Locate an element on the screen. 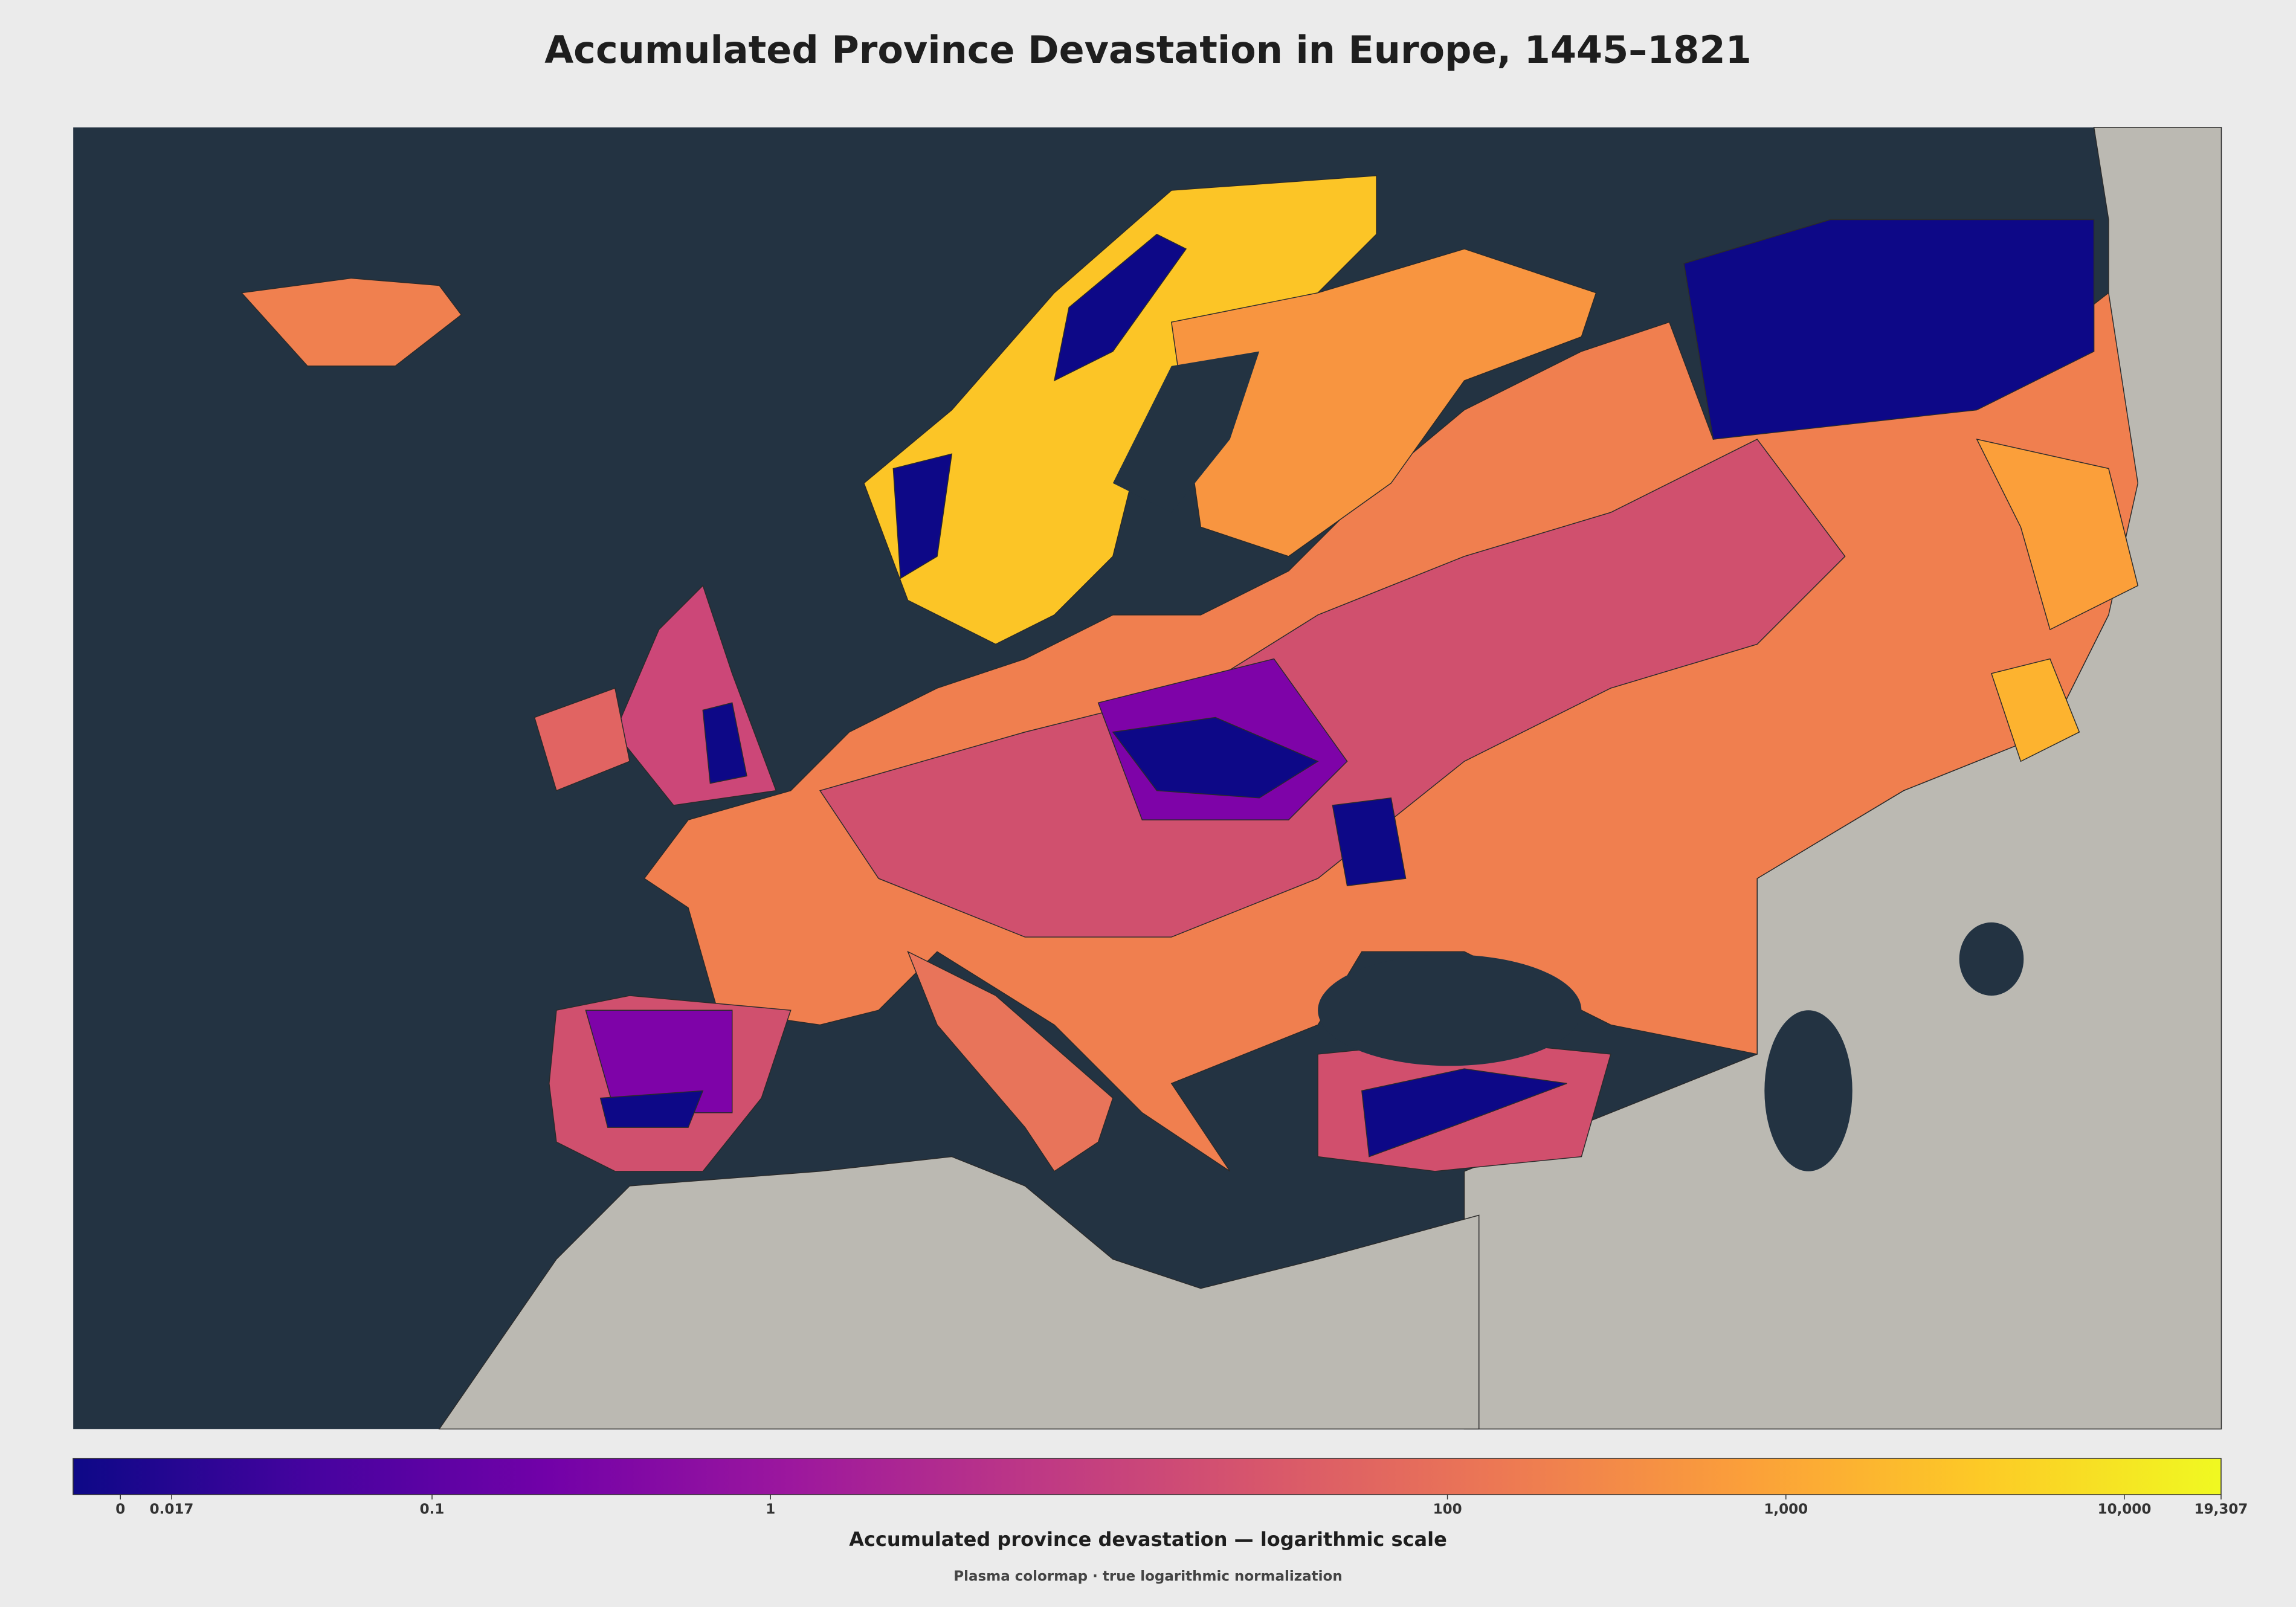 This screenshot has width=2296, height=1607. italy is located at coordinates (1010, 1061).